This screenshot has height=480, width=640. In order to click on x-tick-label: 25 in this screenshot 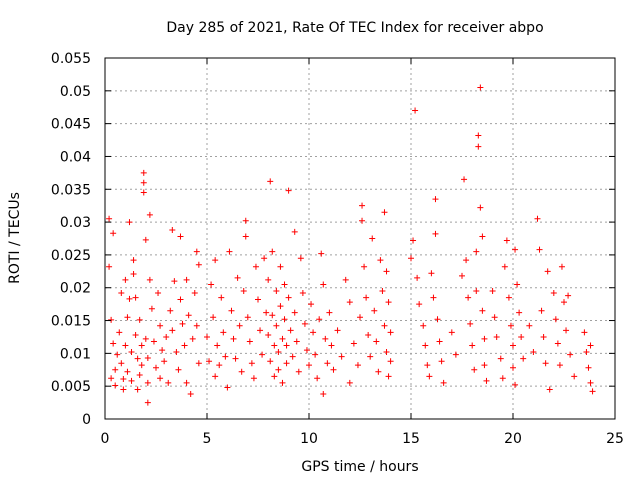, I will do `click(615, 439)`.